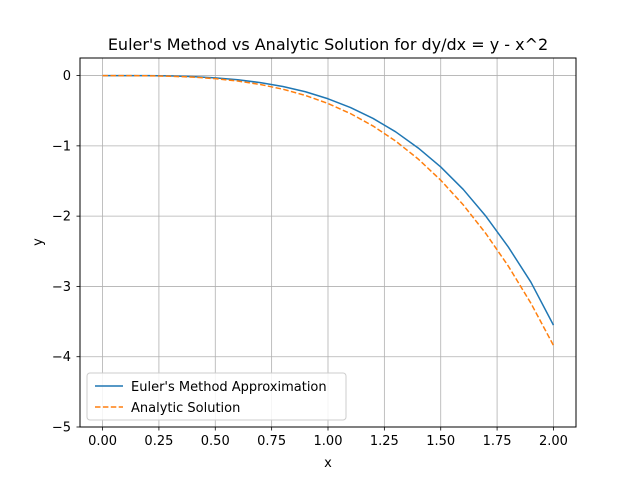 The height and width of the screenshot is (485, 640). Describe the element at coordinates (553, 441) in the screenshot. I see `x-tick-label: 2.00` at that location.